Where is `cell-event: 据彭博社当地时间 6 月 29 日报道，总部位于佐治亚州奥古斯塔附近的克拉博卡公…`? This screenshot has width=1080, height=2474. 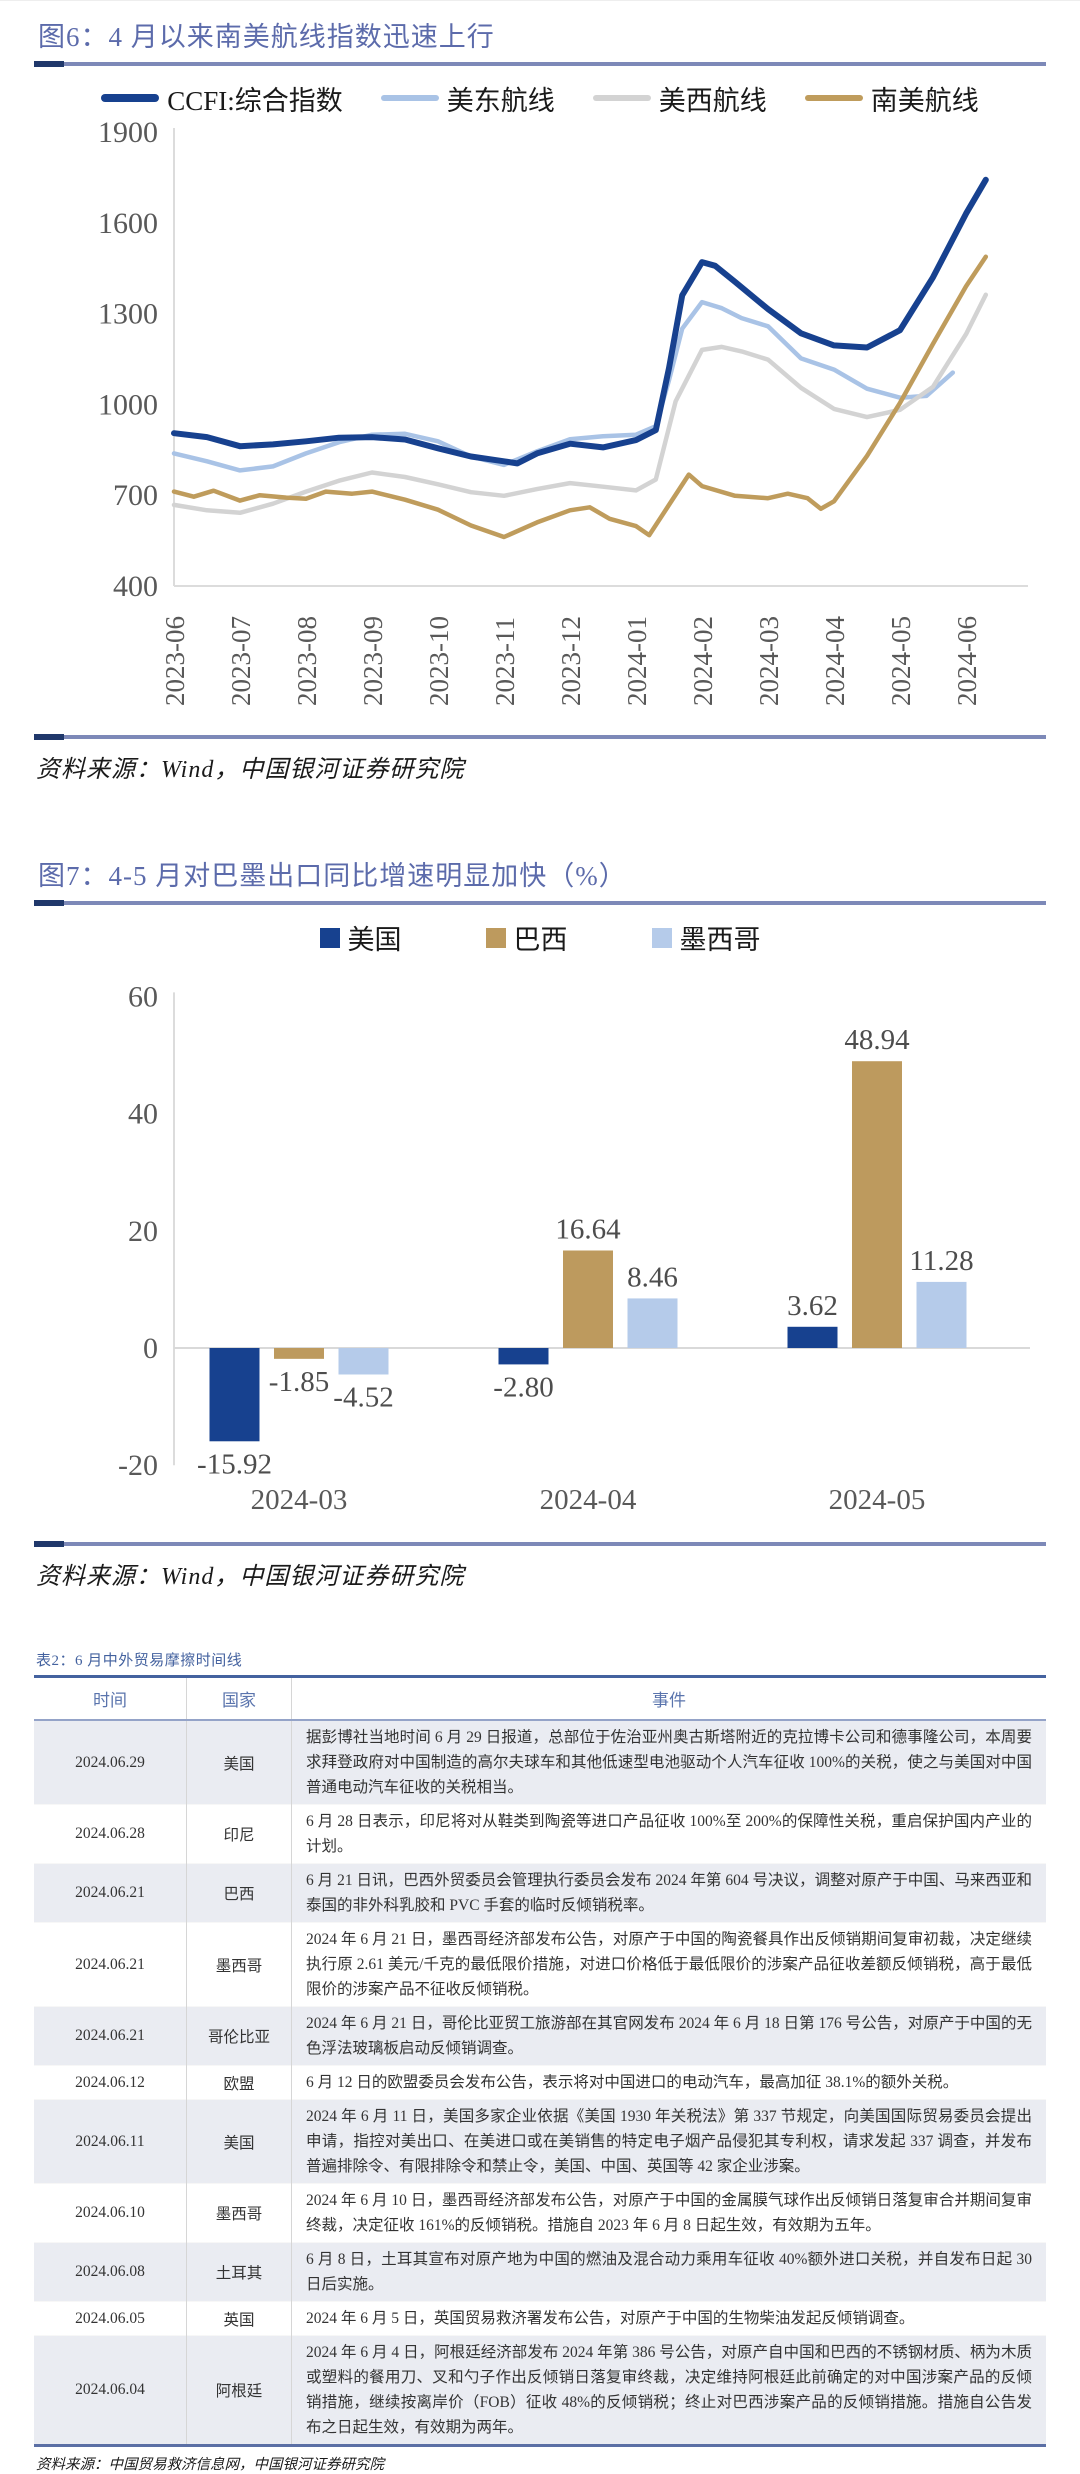 cell-event: 据彭博社当地时间 6 月 29 日报道，总部位于佐治亚州奥古斯塔附近的克拉博卡公… is located at coordinates (669, 1762).